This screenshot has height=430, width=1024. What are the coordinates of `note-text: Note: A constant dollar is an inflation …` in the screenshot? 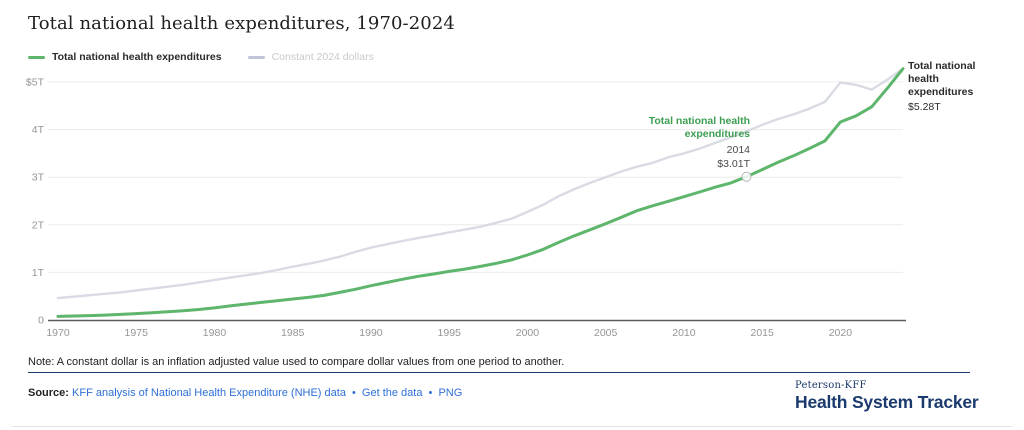 It's located at (296, 362).